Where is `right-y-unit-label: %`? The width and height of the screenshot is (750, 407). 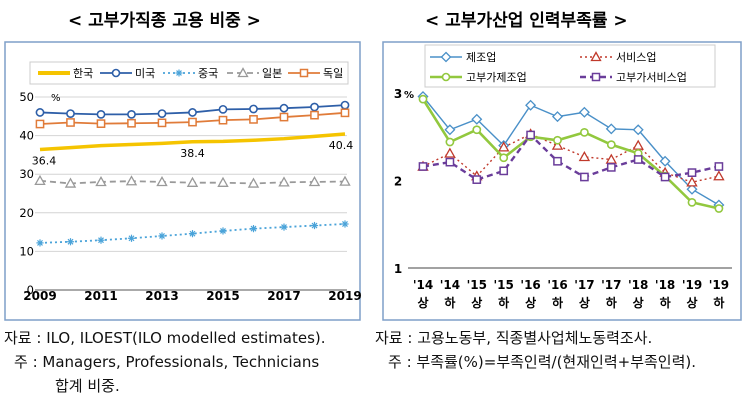 right-y-unit-label: % is located at coordinates (409, 95).